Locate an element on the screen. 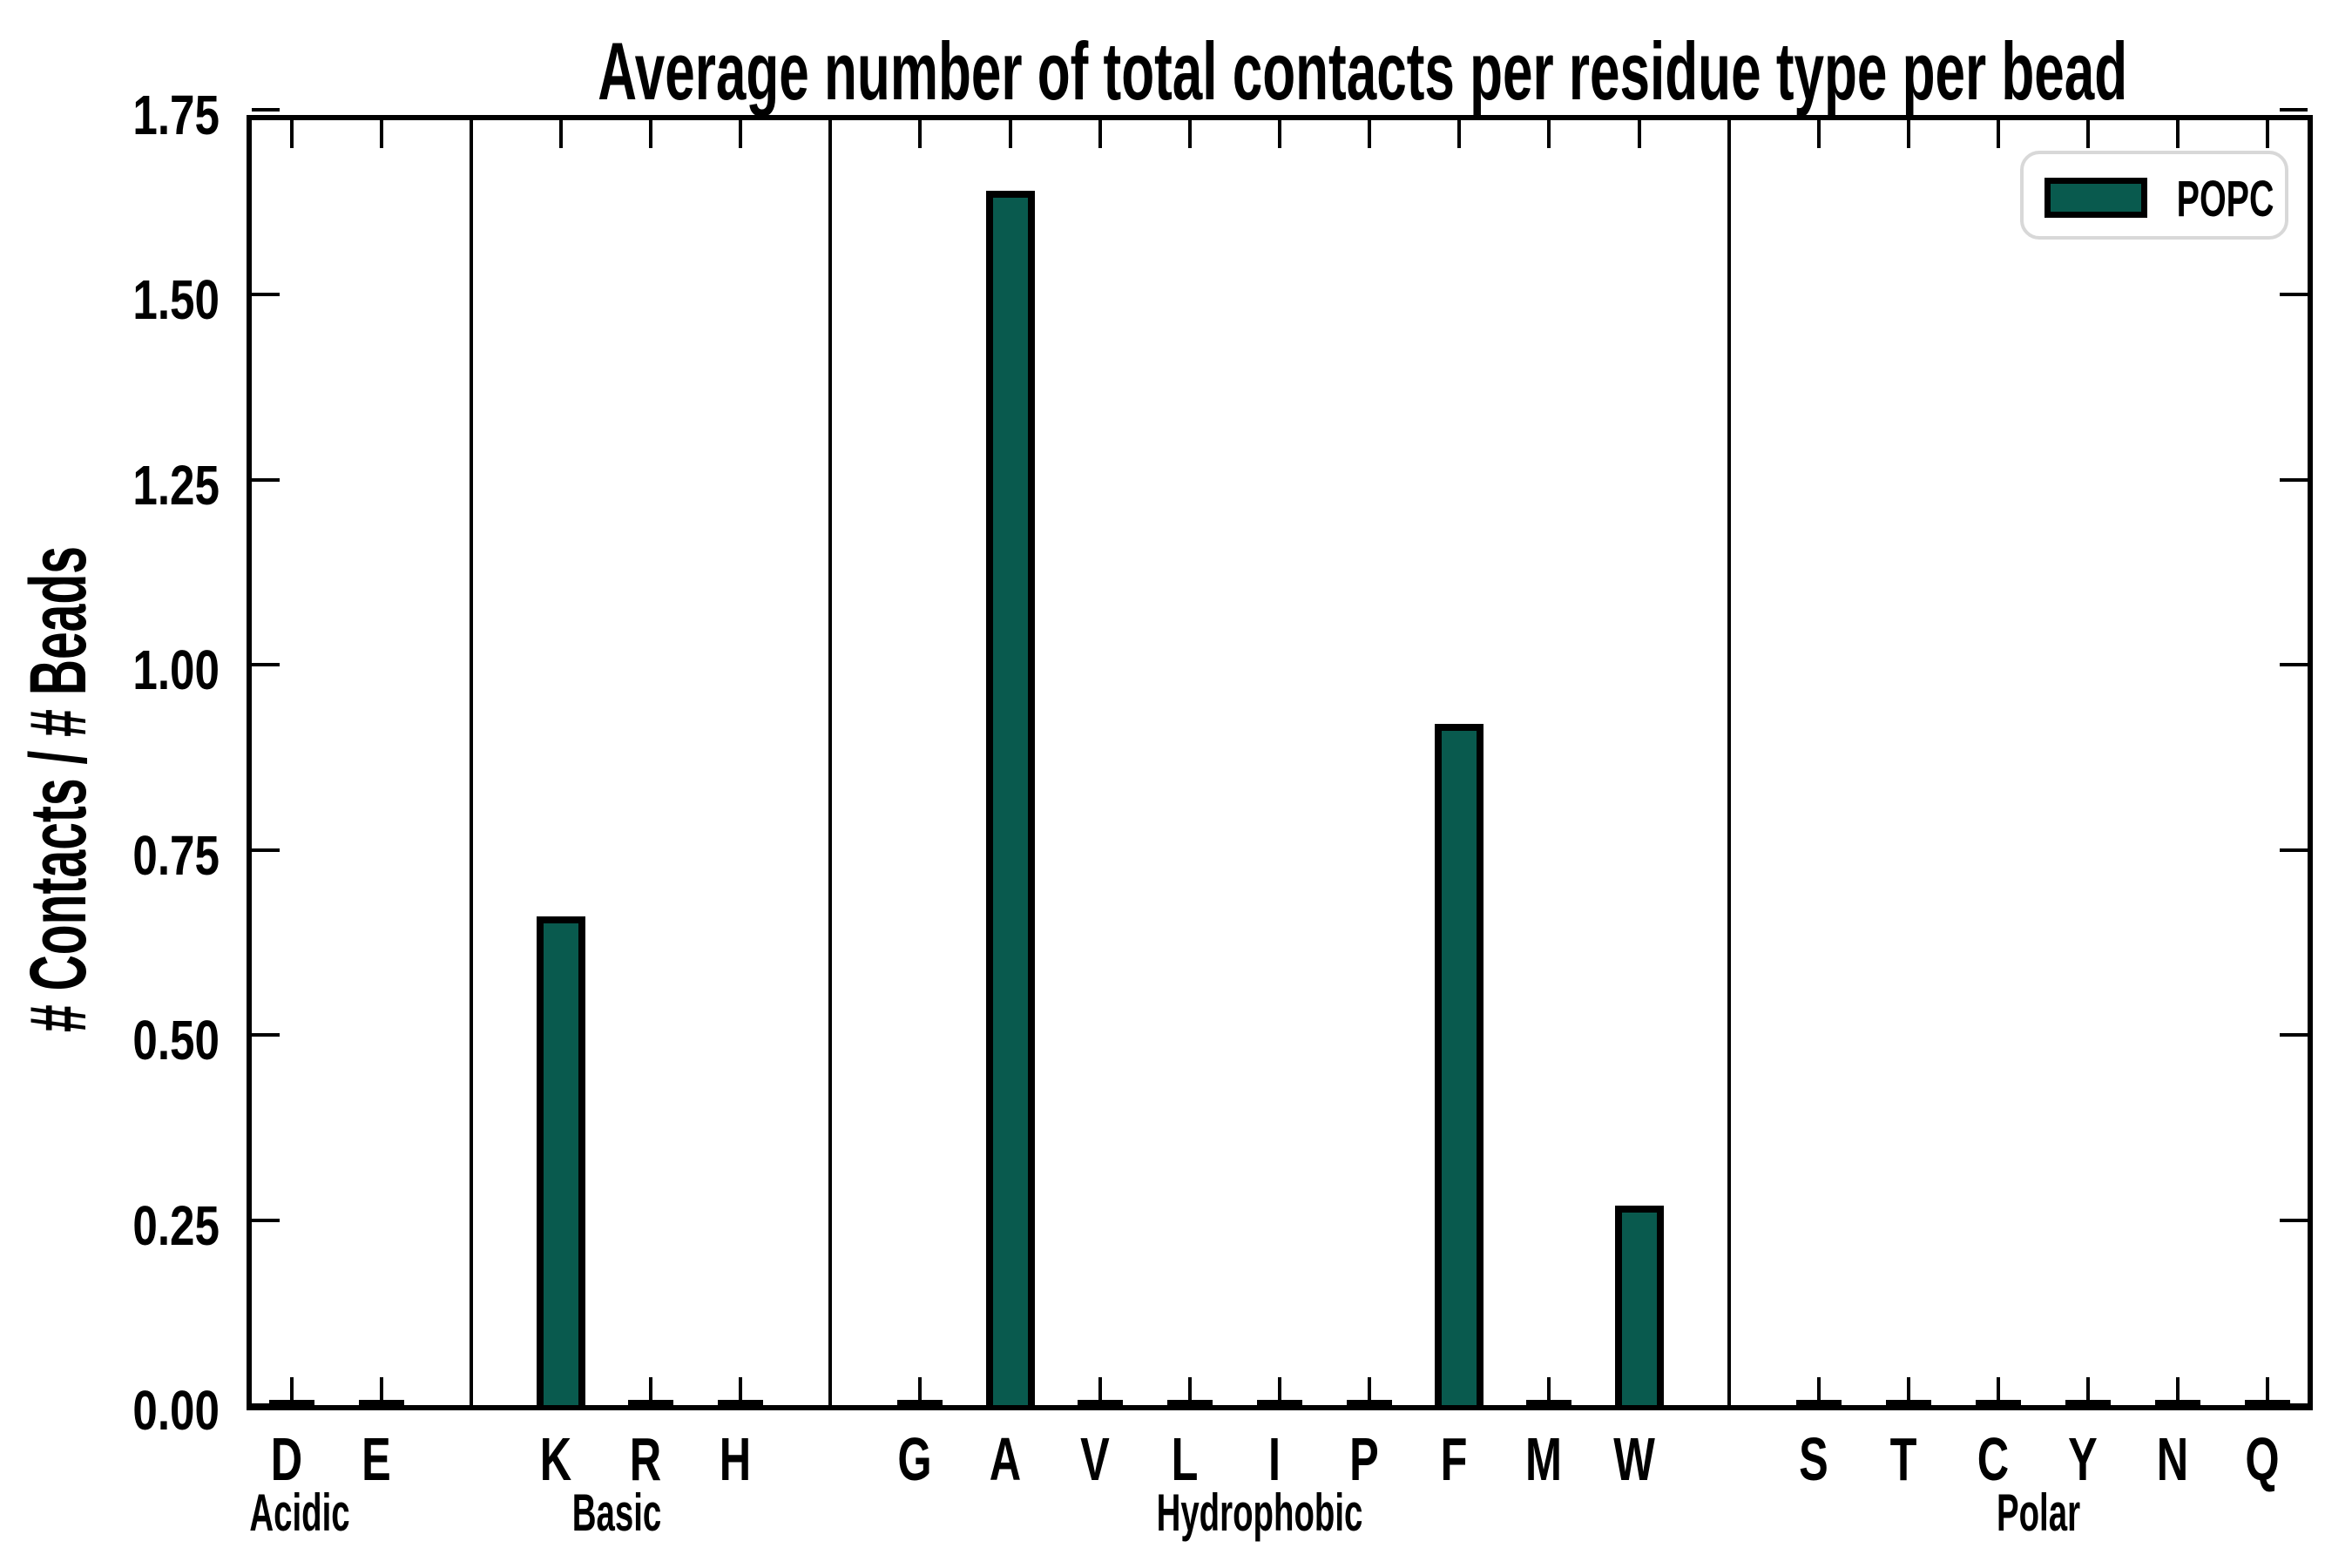  x-tick-label-Y: Y is located at coordinates (2083, 1459).